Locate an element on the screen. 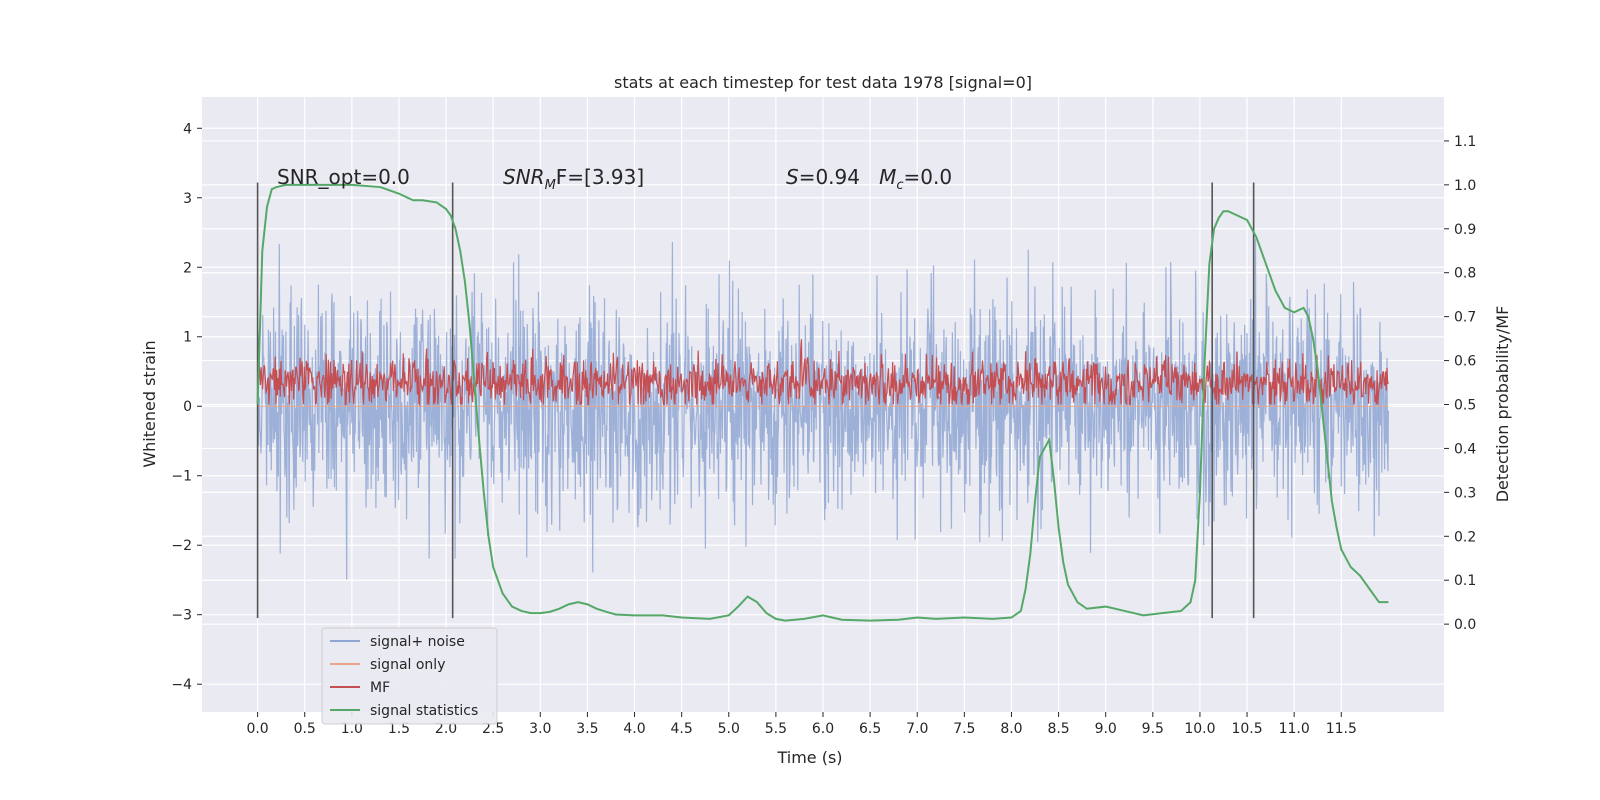  legend-label-signal-only: signal only is located at coordinates (407, 665).